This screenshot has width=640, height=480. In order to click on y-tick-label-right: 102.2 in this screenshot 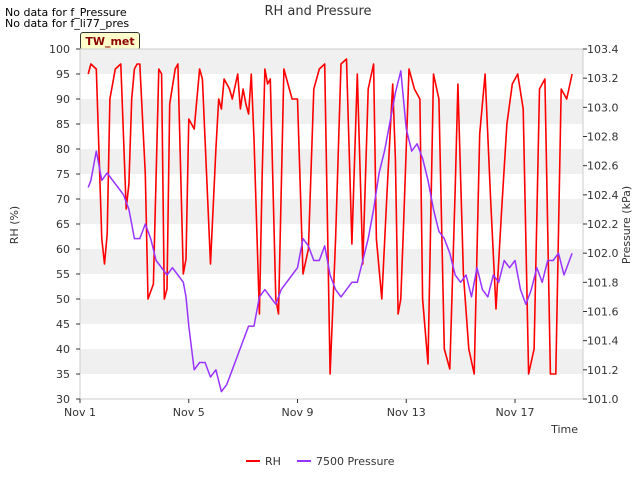, I will do `click(603, 224)`.